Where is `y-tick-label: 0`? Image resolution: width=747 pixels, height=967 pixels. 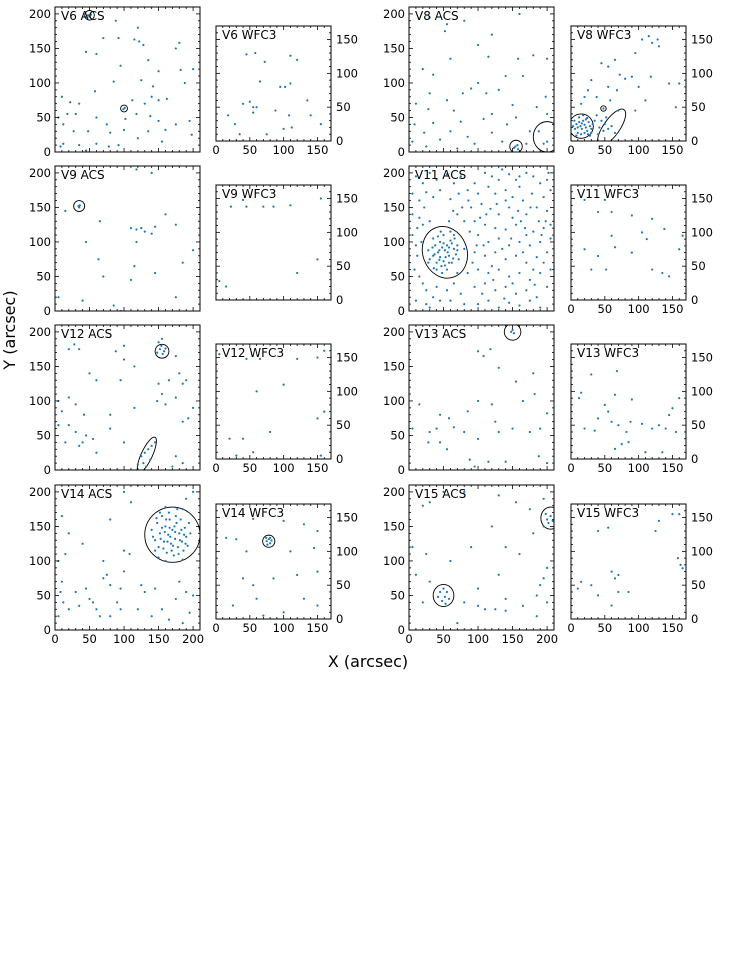
y-tick-label: 0 is located at coordinates (401, 311).